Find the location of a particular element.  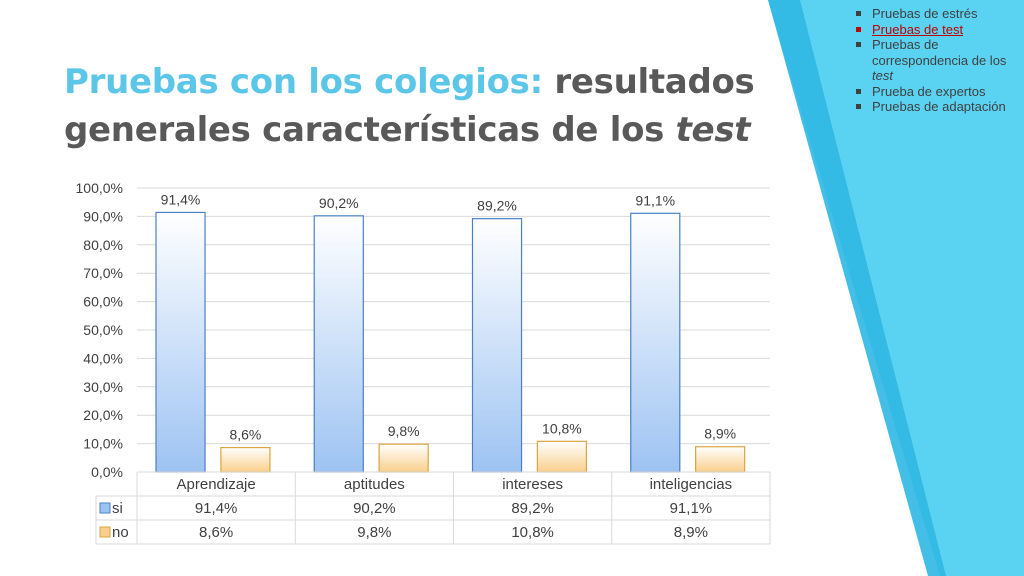

y-tick-label: 50,0% is located at coordinates (103, 330).